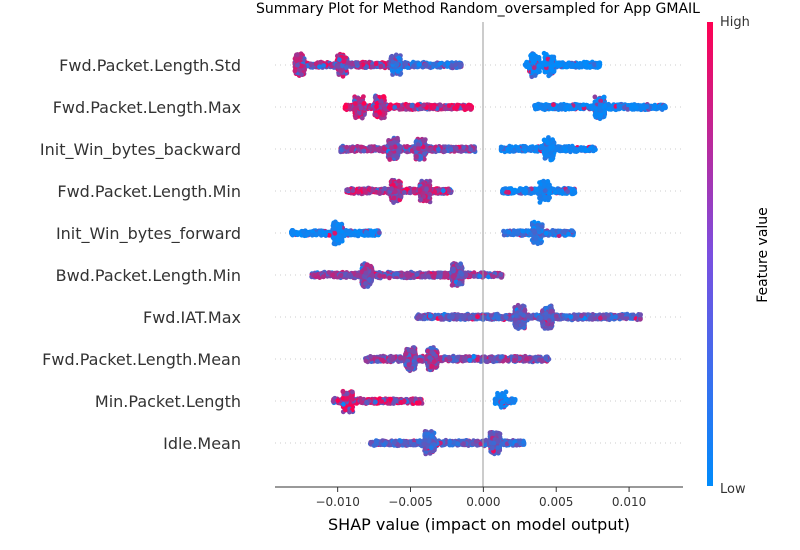  Describe the element at coordinates (192, 317) in the screenshot. I see `feature-label: Fwd.IAT.Max` at that location.